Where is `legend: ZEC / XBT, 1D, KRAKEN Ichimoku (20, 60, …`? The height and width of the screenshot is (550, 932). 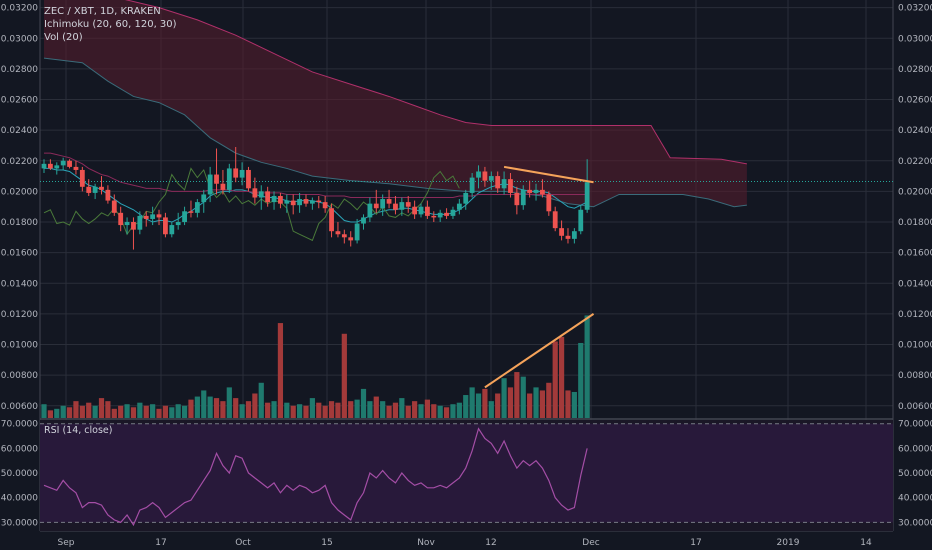 legend: ZEC / XBT, 1D, KRAKEN Ichimoku (20, 60, … is located at coordinates (110, 24).